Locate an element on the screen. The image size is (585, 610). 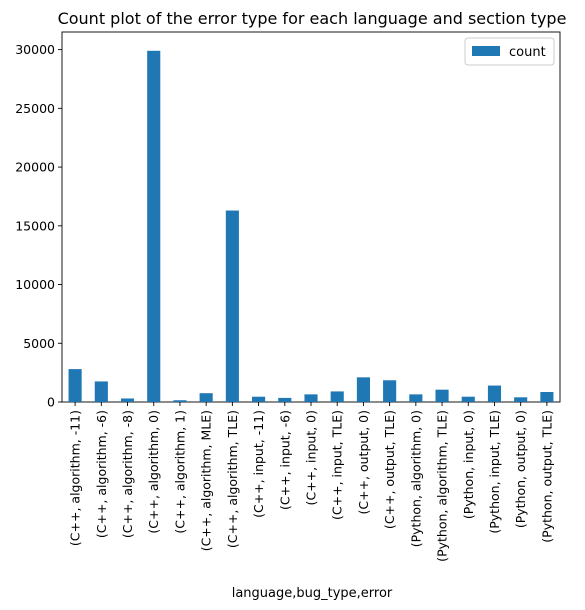
x-tick-label: (C++, algorithm, MLE) is located at coordinates (206, 480).